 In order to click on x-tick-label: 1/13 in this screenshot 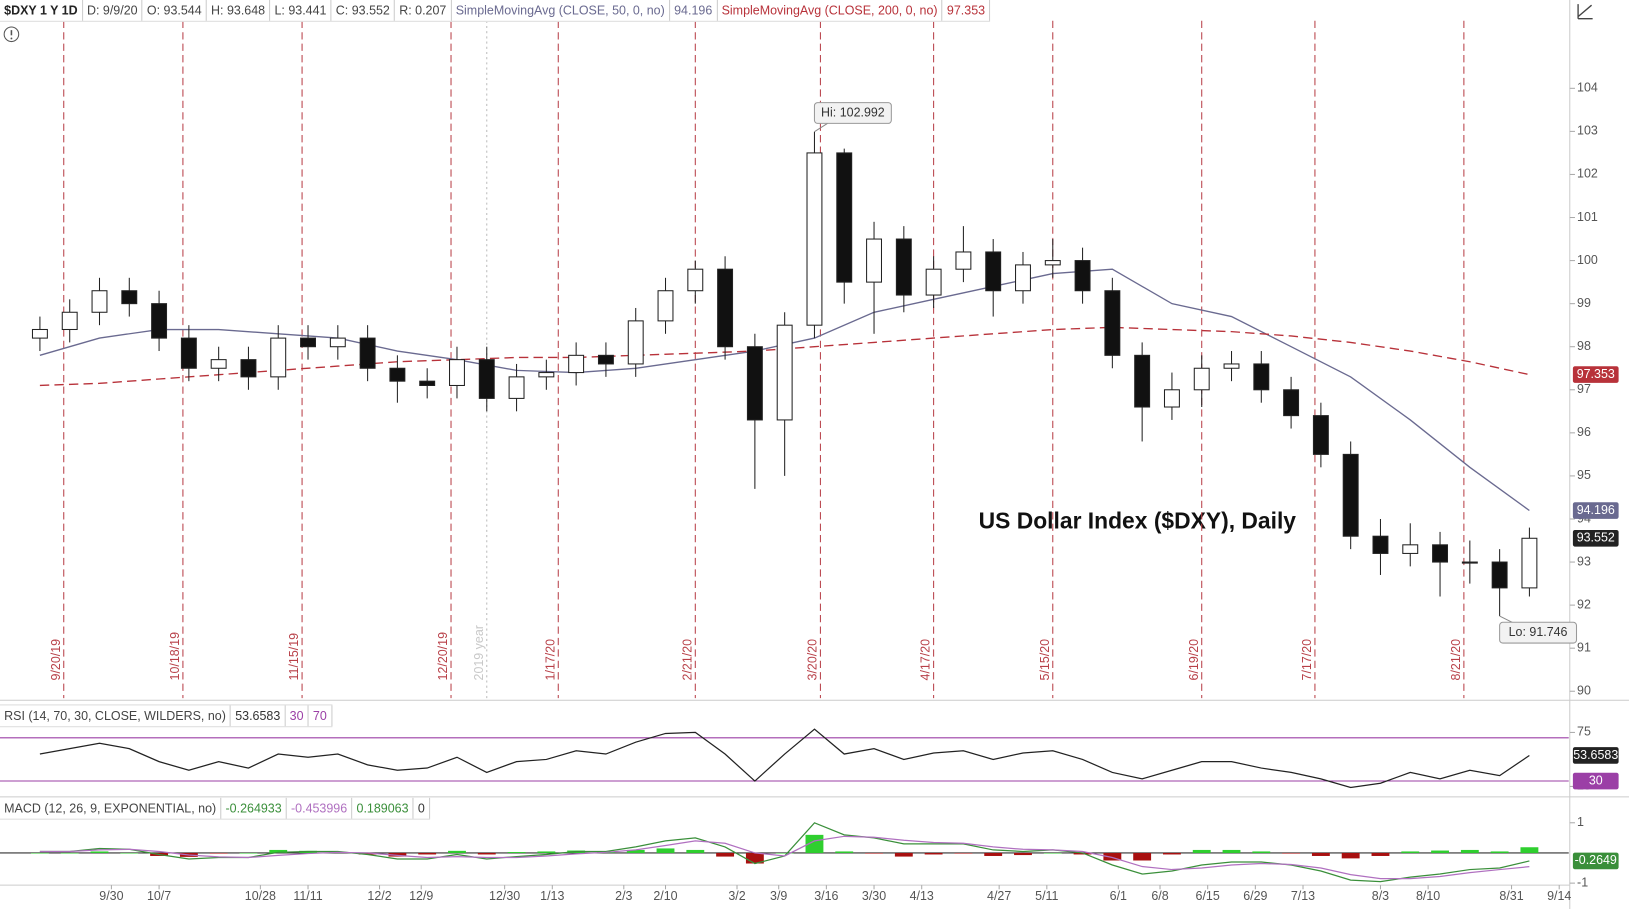, I will do `click(552, 896)`.